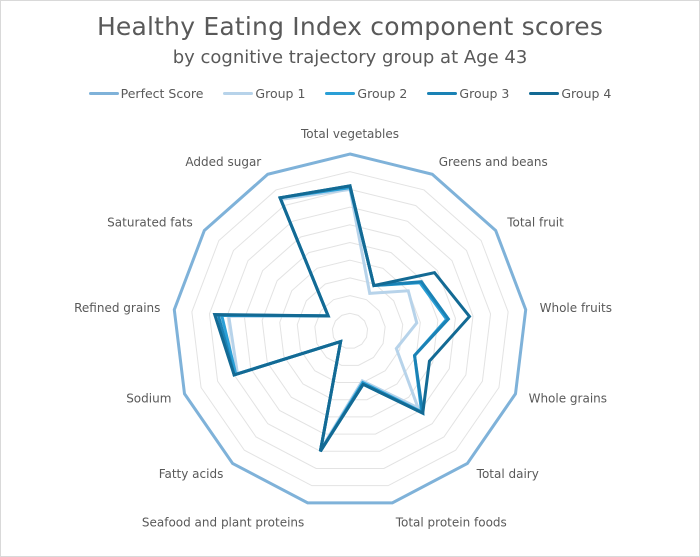  I want to click on axis-label-seafood-and-plant-proteins: Seafood and plant proteins, so click(223, 522).